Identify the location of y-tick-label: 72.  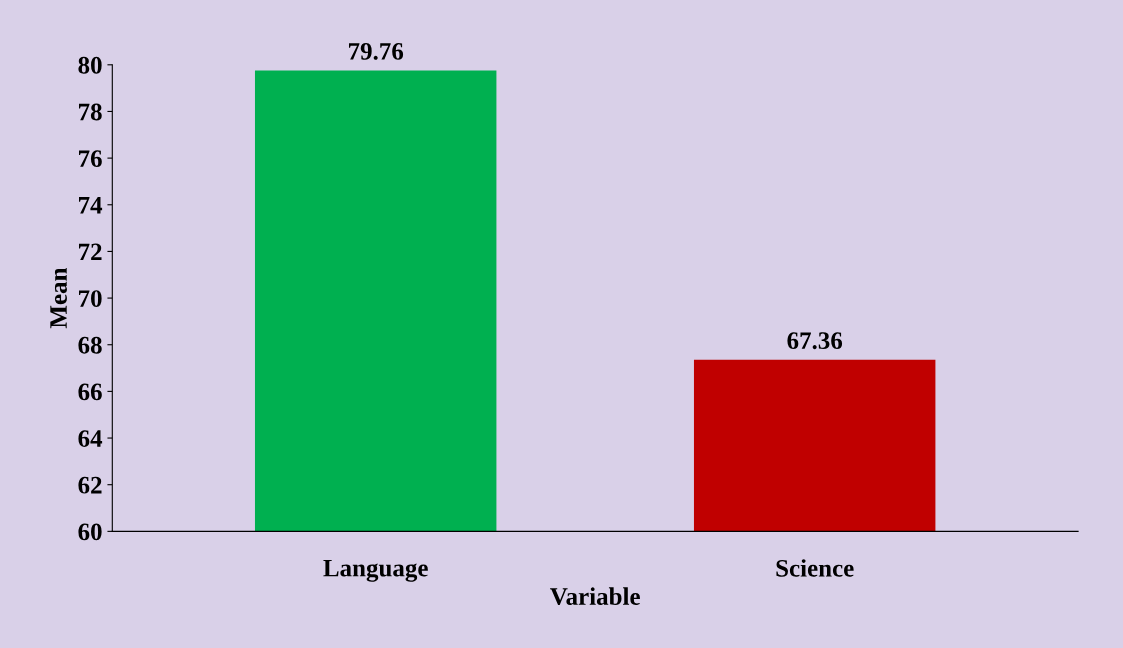
(90, 252).